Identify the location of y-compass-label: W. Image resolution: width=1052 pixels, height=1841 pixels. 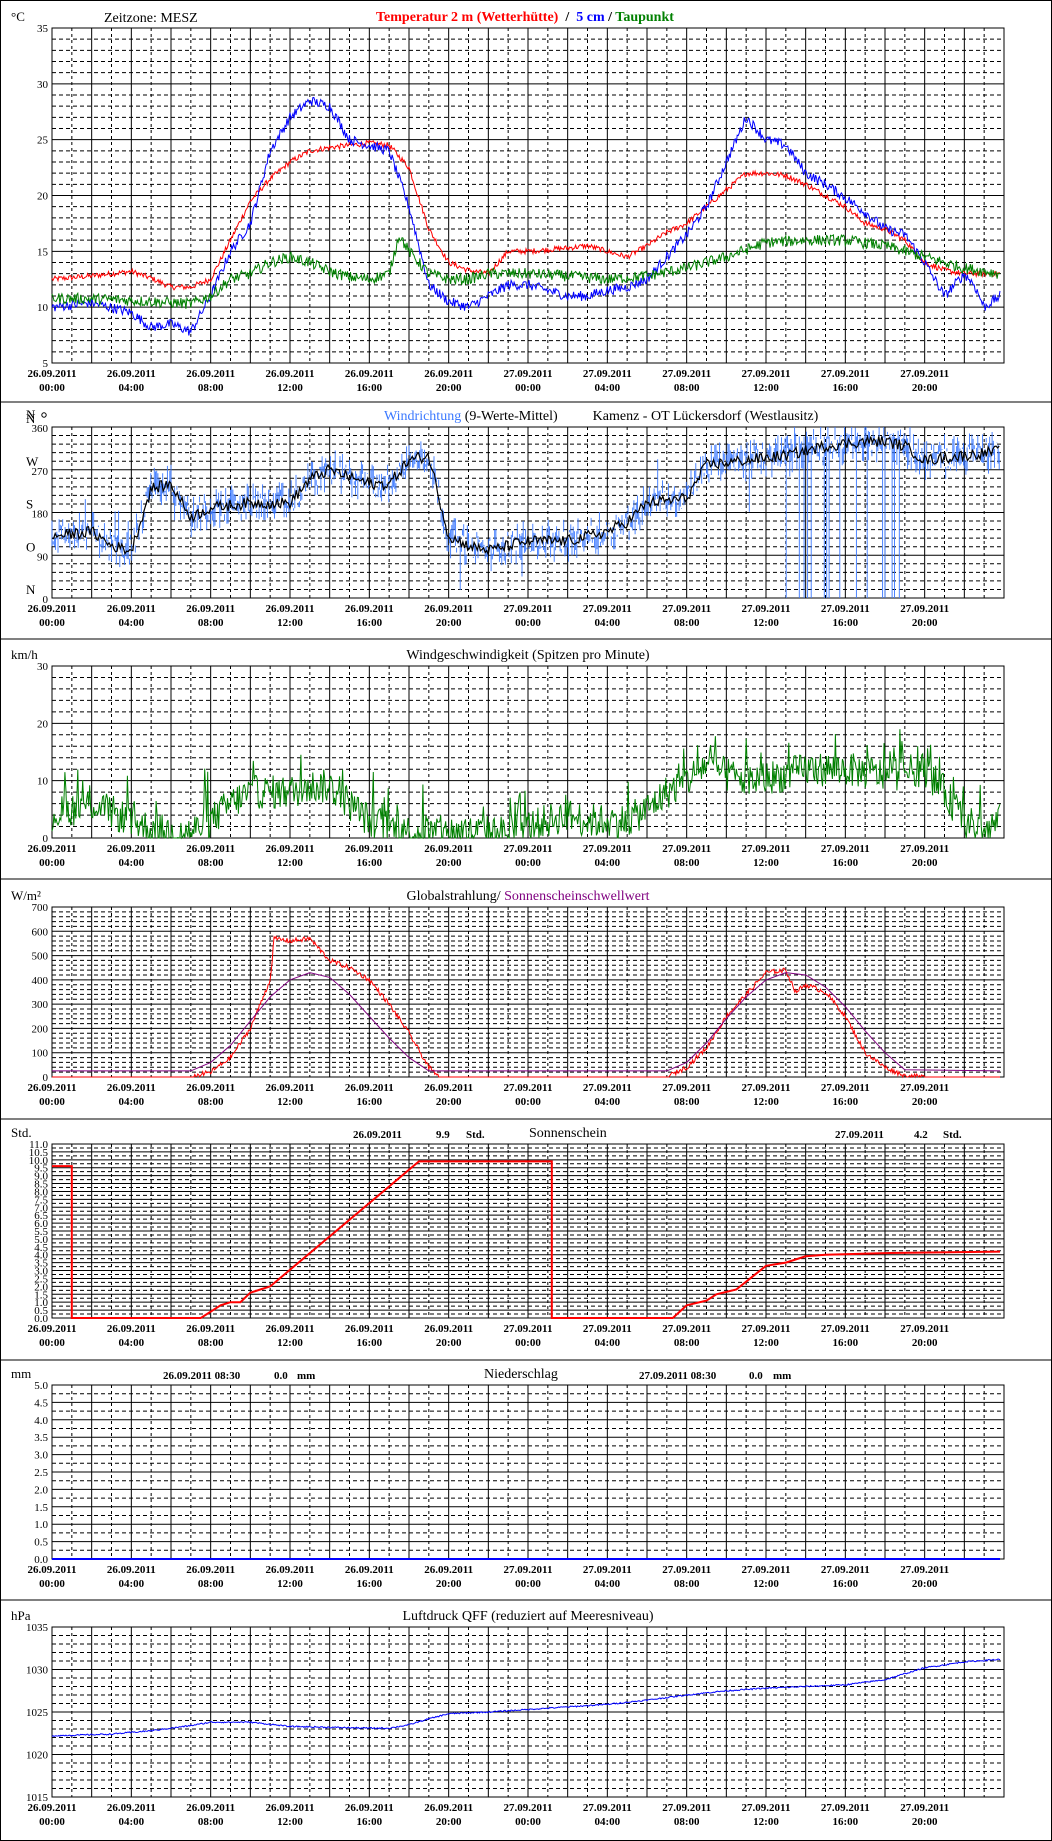
(32, 461).